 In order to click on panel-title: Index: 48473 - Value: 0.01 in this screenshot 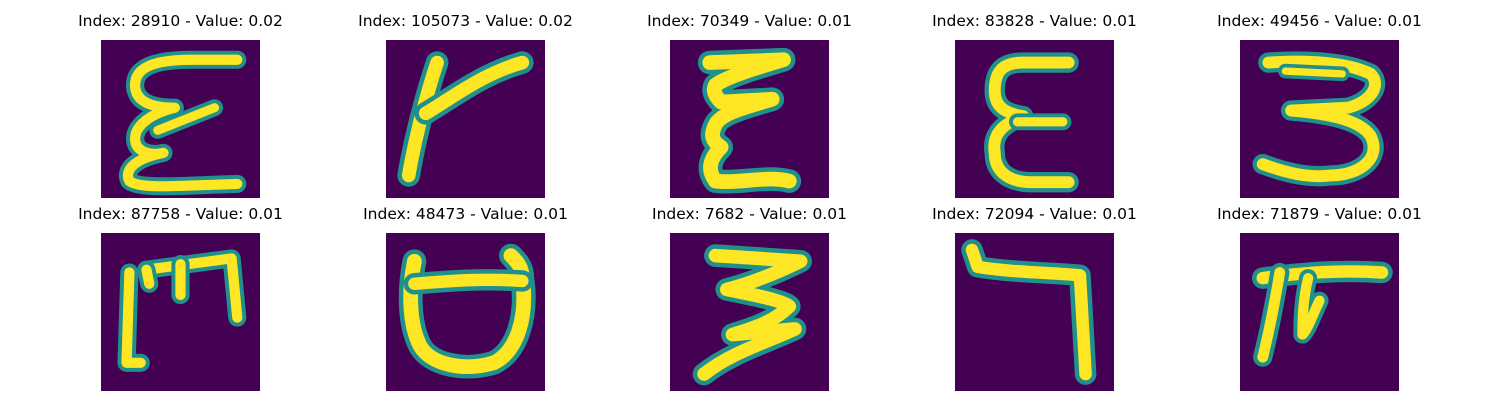, I will do `click(465, 214)`.